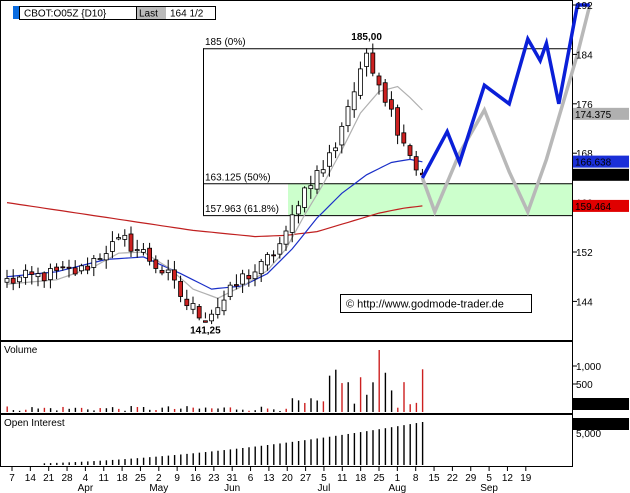  What do you see at coordinates (379, 478) in the screenshot?
I see `x-tick-label: 25` at bounding box center [379, 478].